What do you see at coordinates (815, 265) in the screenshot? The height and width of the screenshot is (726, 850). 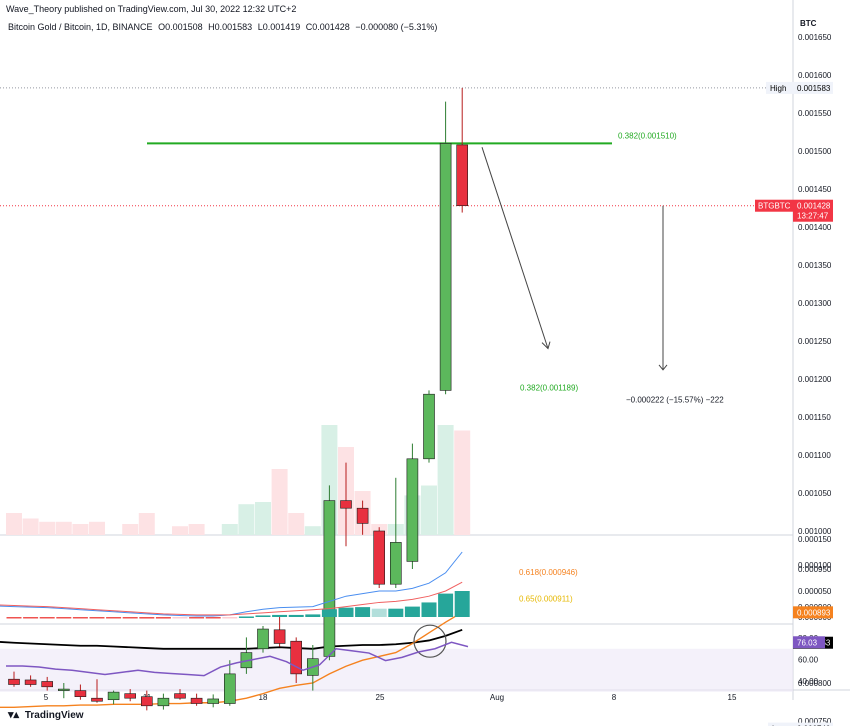 I see `price-tick-label: 0.001350` at bounding box center [815, 265].